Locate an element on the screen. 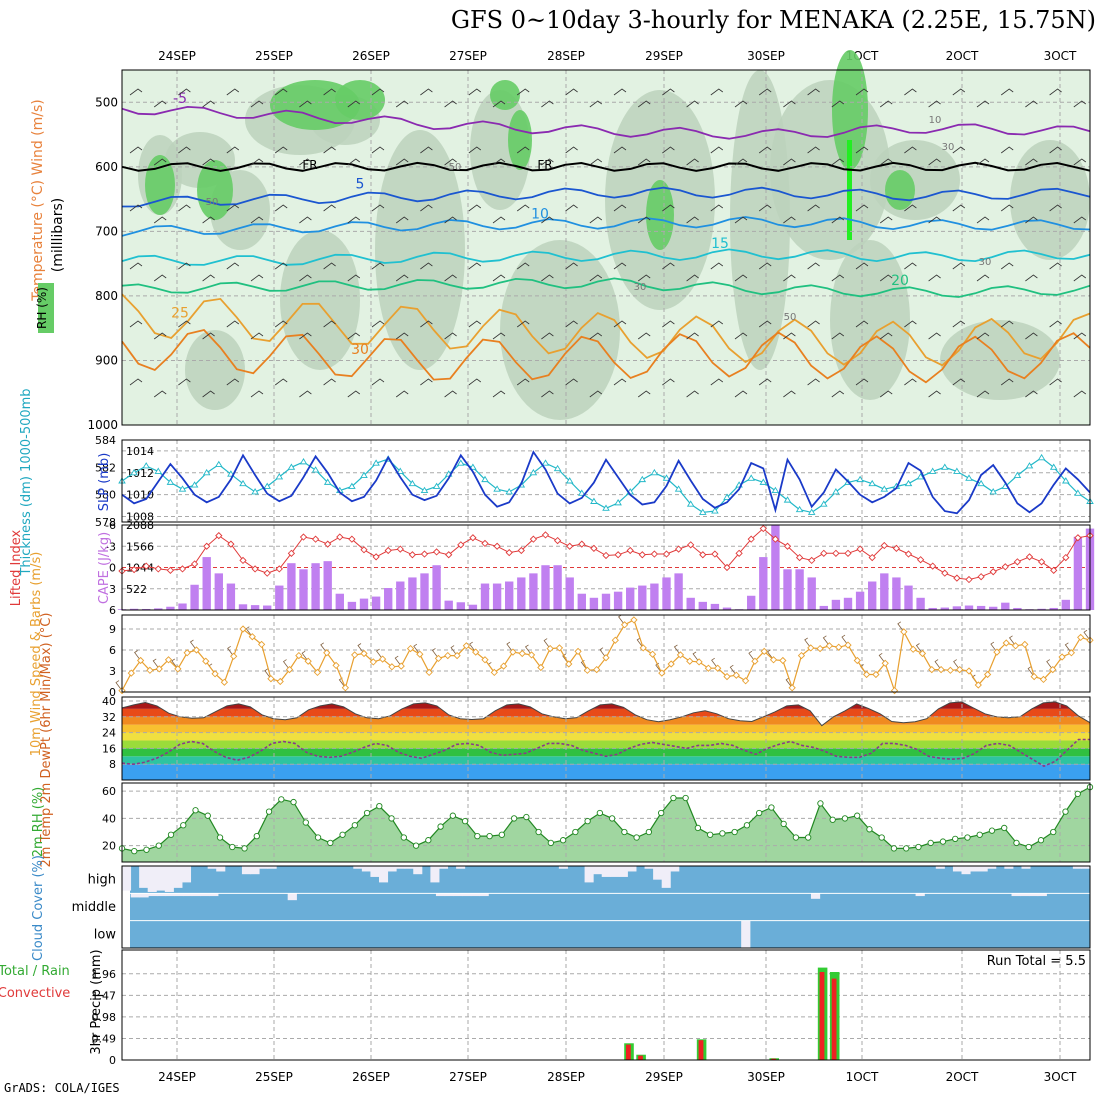  pressure-tick-label: 1000 is located at coordinates (102, 425).